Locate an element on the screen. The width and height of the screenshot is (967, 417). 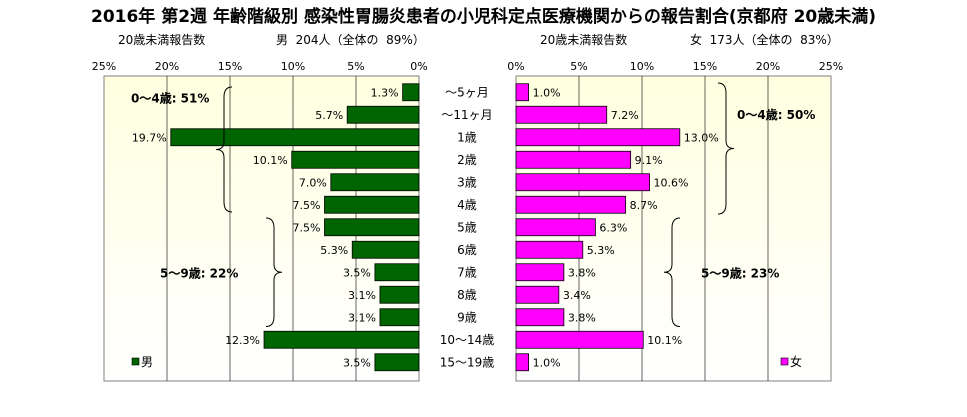
female-value-label: 10.1% is located at coordinates (664, 340).